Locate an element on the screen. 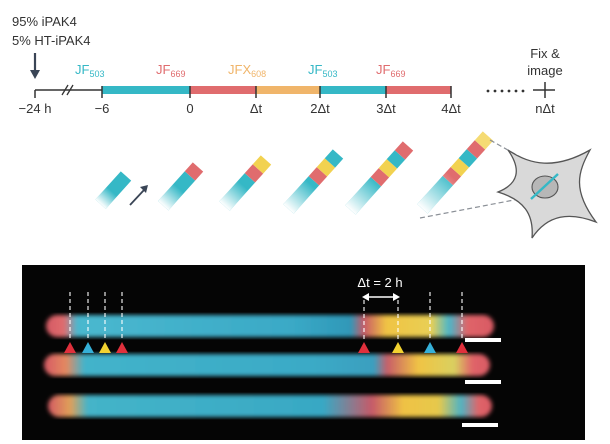 This screenshot has width=610, height=444. tick-label-ndt: nΔt is located at coordinates (545, 108).